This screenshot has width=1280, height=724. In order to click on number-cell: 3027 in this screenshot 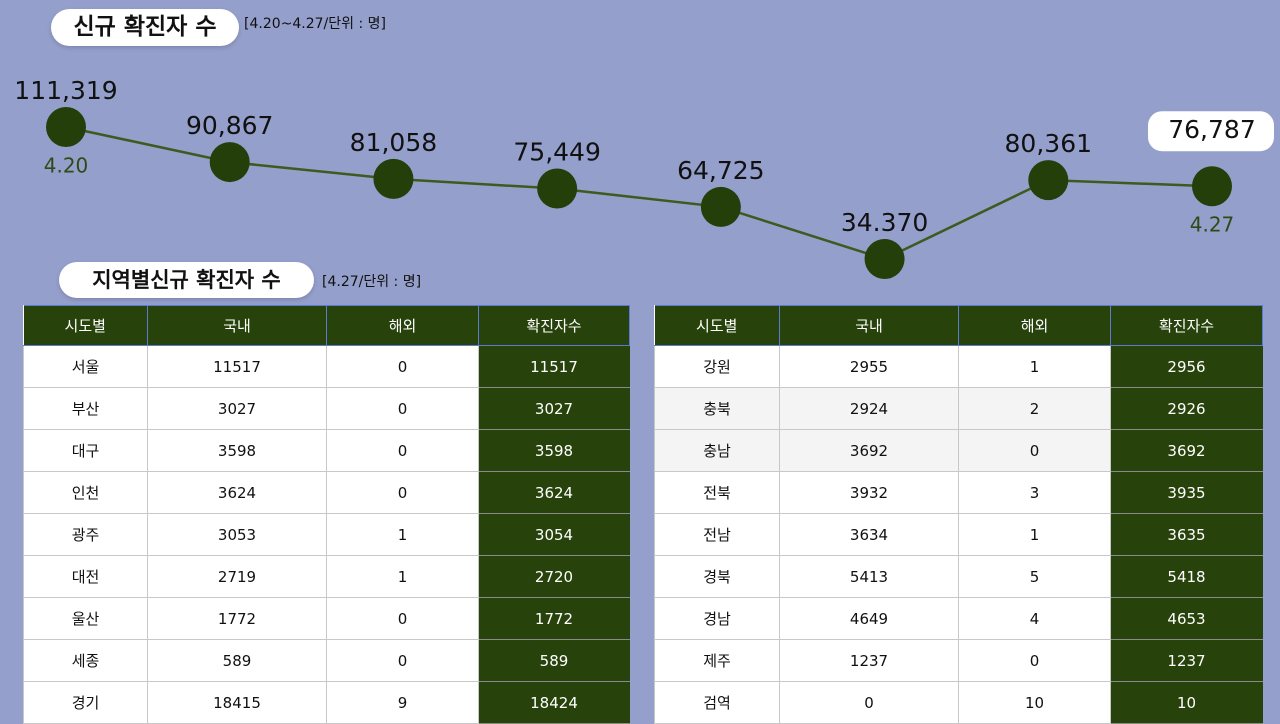, I will do `click(237, 408)`.